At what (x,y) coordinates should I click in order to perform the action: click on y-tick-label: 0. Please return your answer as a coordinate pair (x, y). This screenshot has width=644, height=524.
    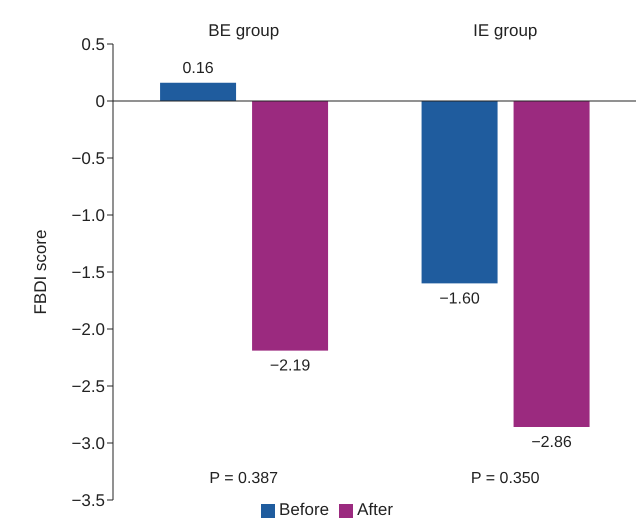
    Looking at the image, I should click on (100, 102).